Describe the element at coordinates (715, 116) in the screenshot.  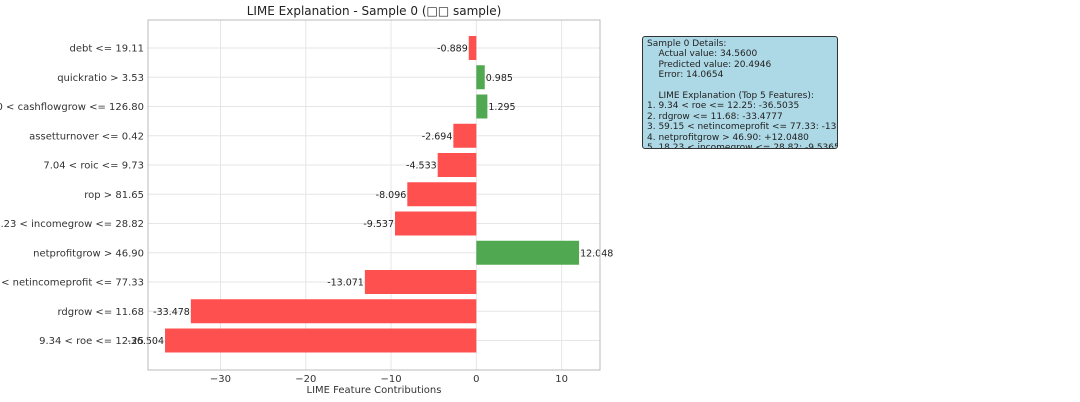
I see `info-line: 2. rdgrow <= 11.68: -33.4777` at that location.